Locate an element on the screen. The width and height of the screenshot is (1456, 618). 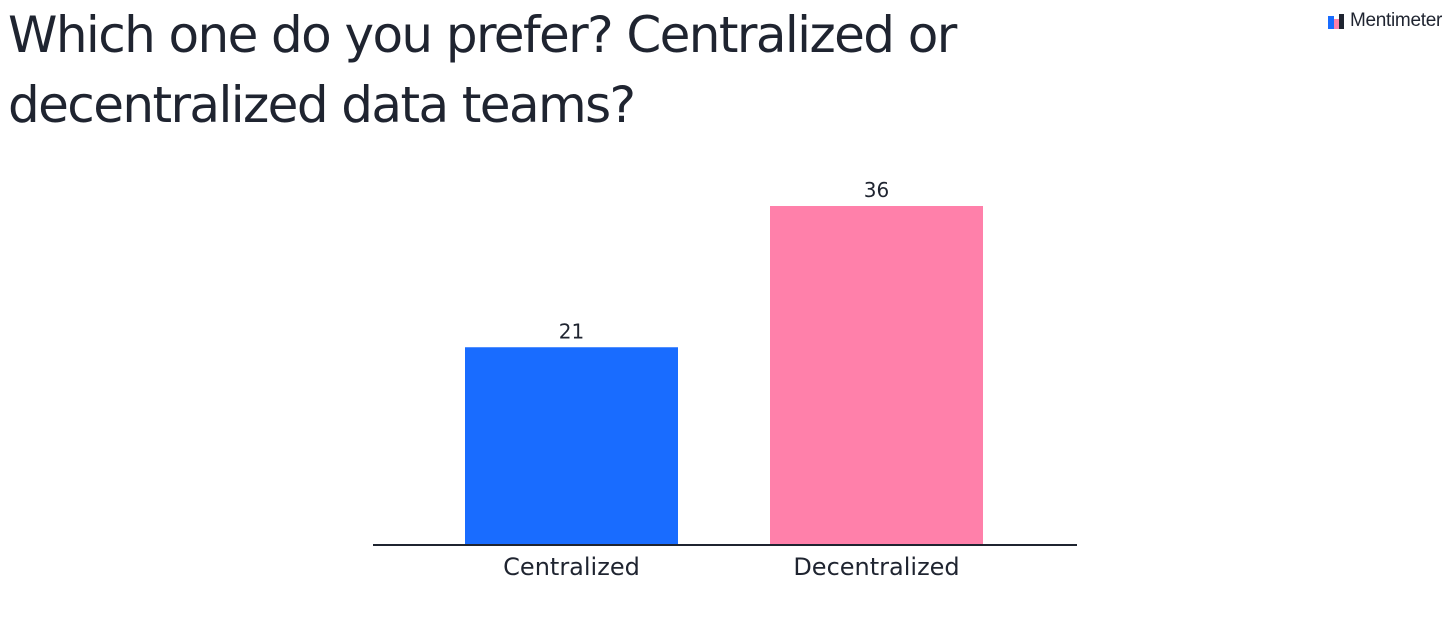
brand-name: Mentimeter is located at coordinates (1395, 20).